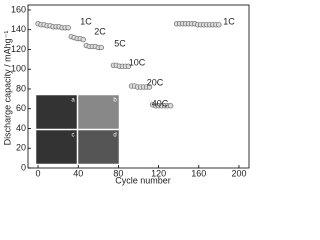 The image size is (320, 240). I want to click on x-tick-label: 160, so click(198, 173).